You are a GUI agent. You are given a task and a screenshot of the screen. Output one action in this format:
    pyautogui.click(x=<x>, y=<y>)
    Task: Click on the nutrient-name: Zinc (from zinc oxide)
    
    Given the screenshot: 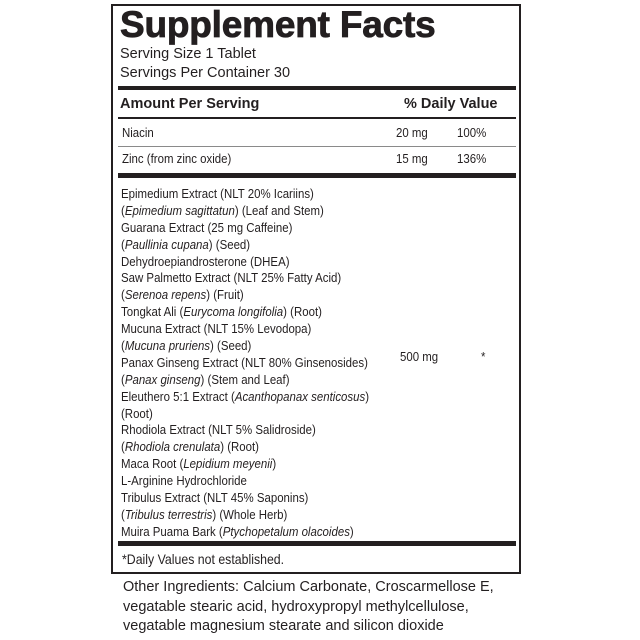 What is the action you would take?
    pyautogui.click(x=177, y=158)
    